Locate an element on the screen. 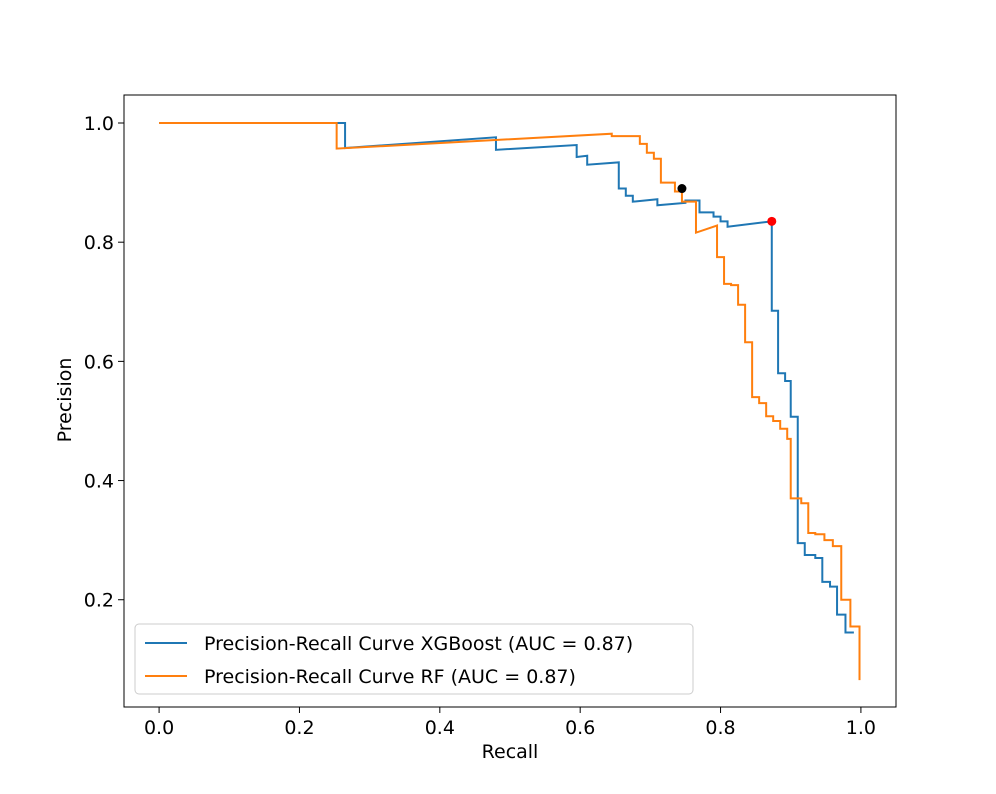 The image size is (996, 794). y-tick-label: 0.4 is located at coordinates (99, 482).